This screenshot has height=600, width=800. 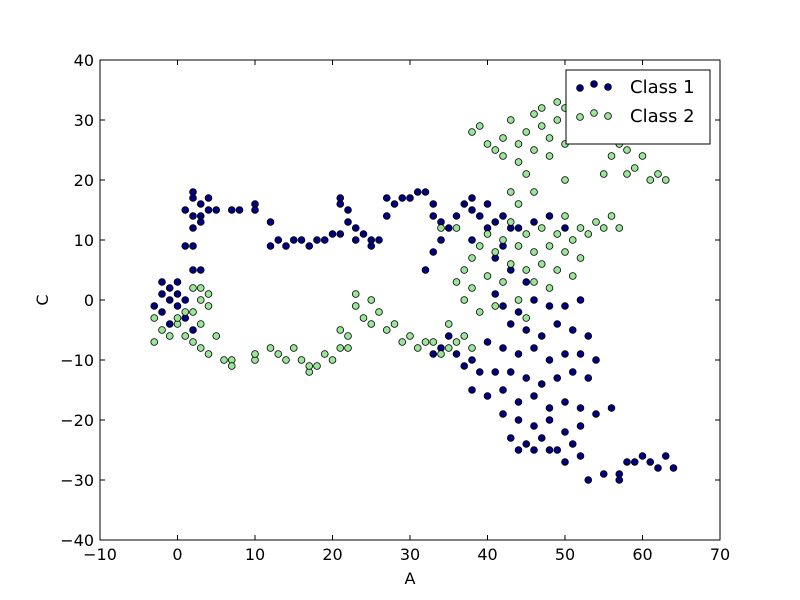 What do you see at coordinates (720, 554) in the screenshot?
I see `x-tick-label: 70` at bounding box center [720, 554].